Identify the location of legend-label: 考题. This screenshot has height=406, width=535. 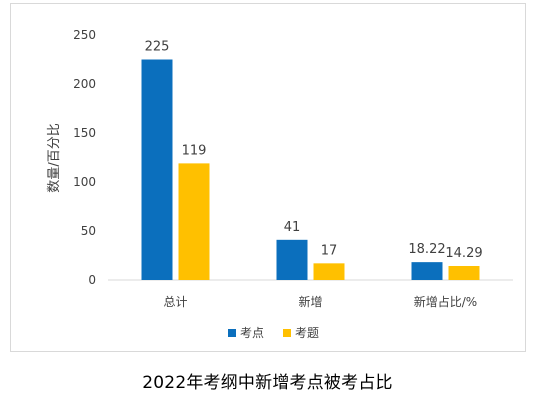
(307, 333).